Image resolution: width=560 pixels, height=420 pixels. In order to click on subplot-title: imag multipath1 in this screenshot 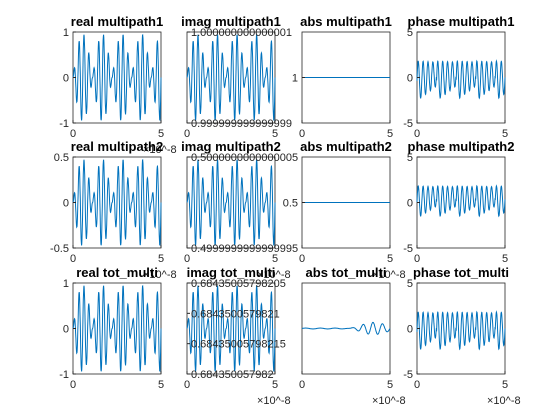, I will do `click(231, 21)`.